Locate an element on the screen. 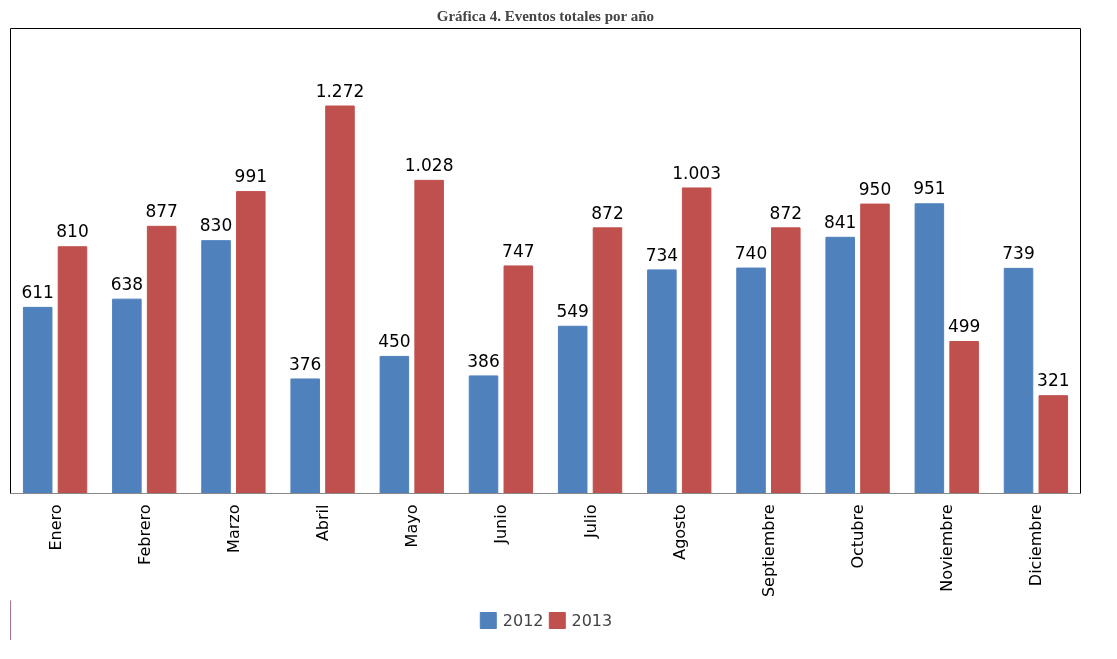  data-label: 877 is located at coordinates (161, 211).